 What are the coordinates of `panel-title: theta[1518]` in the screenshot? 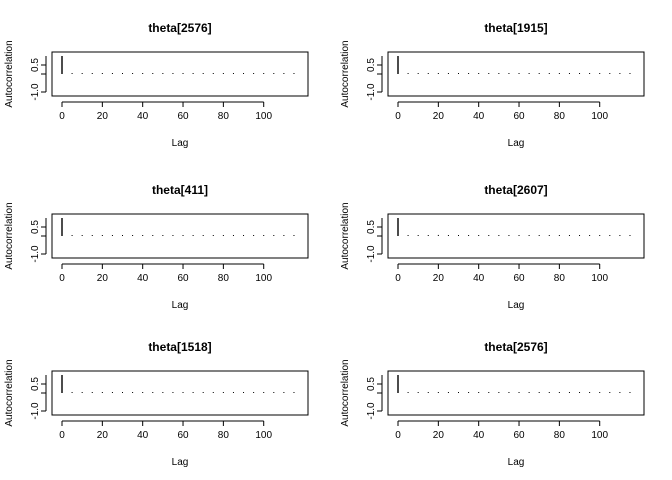 It's located at (179, 347).